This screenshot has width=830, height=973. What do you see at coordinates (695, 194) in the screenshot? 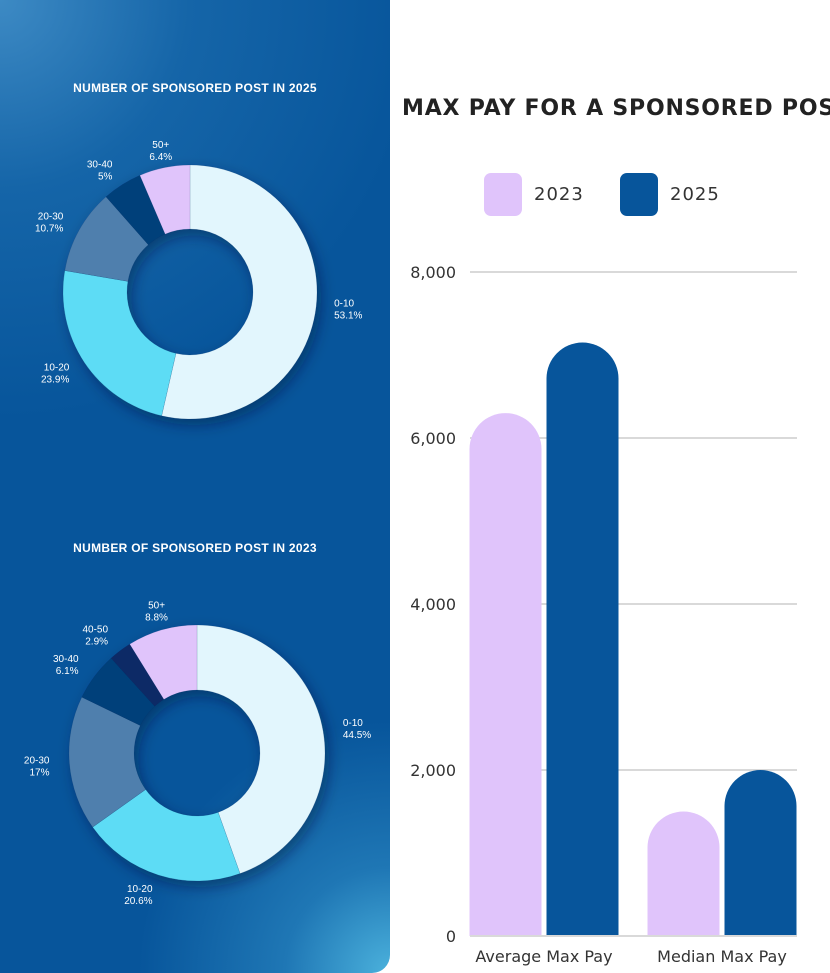
I see `legend-label-2025: 2025` at bounding box center [695, 194].